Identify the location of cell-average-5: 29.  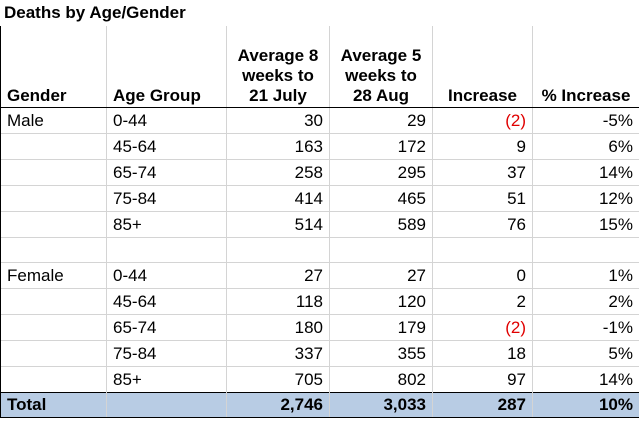
(381, 120).